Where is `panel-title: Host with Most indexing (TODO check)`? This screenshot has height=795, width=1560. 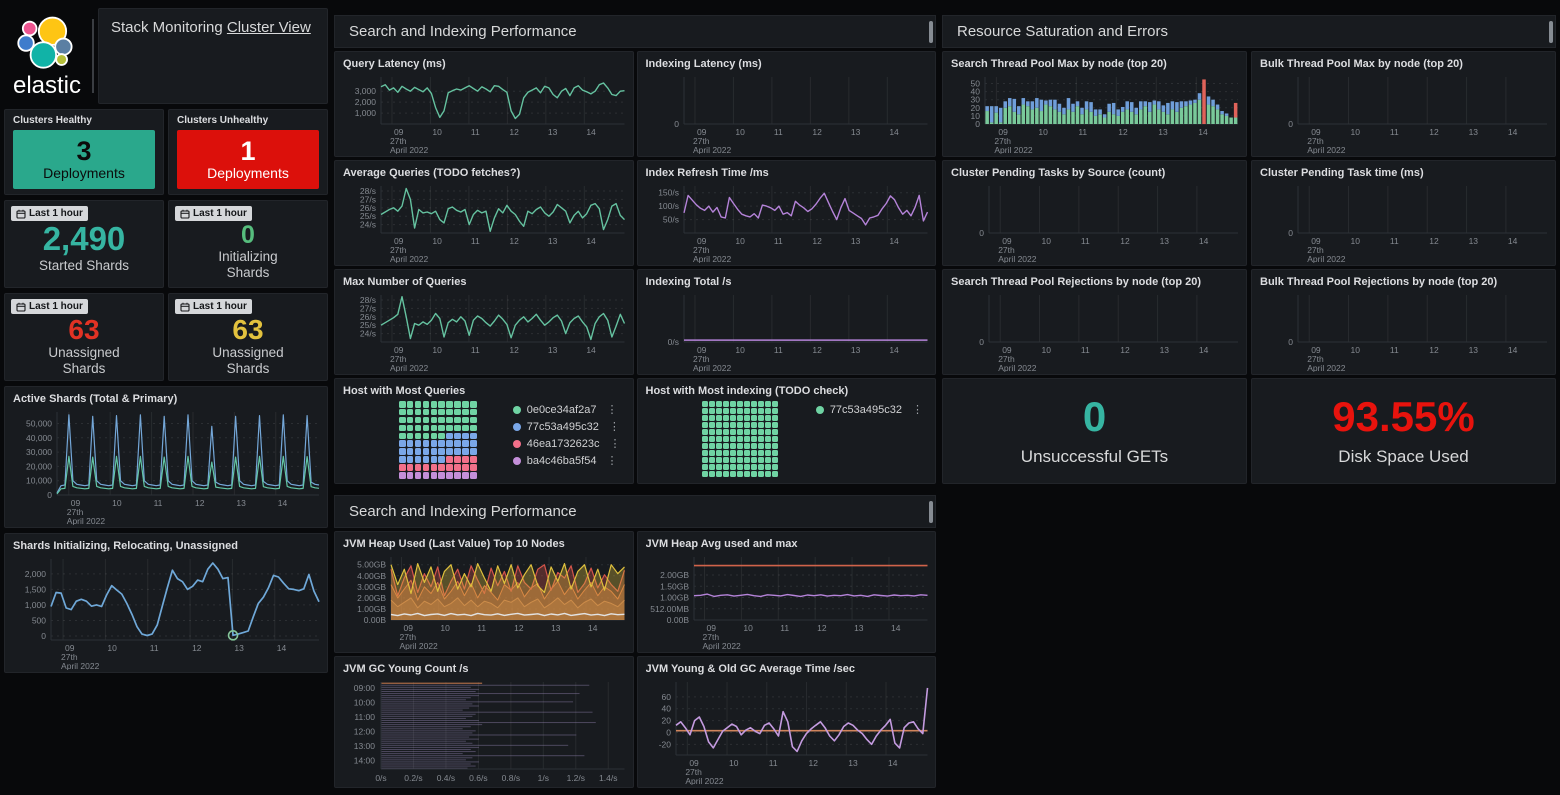 panel-title: Host with Most indexing (TODO check) is located at coordinates (747, 391).